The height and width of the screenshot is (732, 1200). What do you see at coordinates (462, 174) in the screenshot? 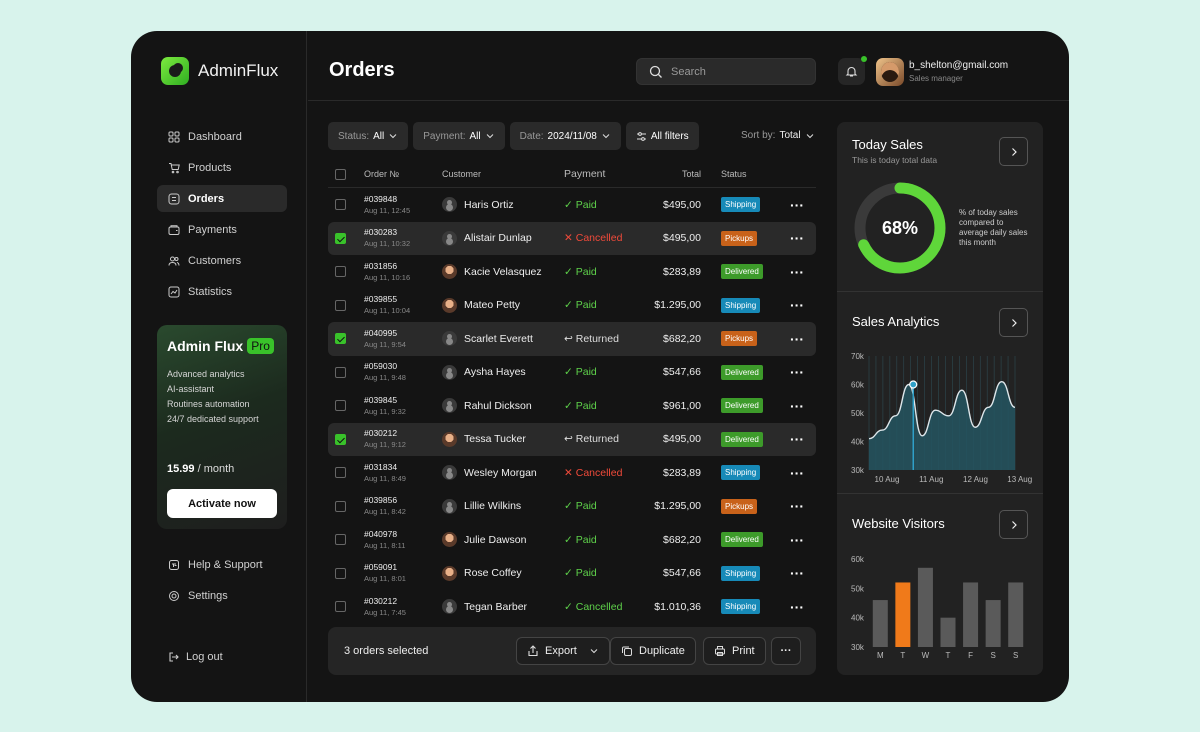
I see `column-customer: Customer` at bounding box center [462, 174].